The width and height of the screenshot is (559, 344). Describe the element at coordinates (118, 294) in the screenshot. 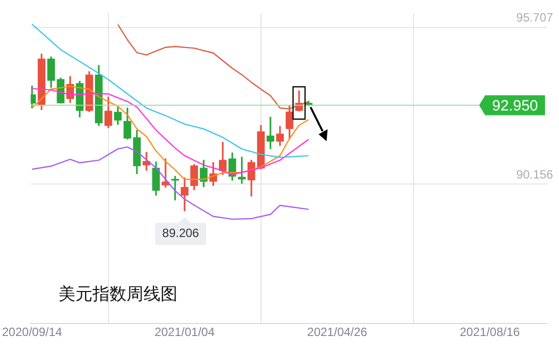

I see `text: 美元指数周线图` at that location.